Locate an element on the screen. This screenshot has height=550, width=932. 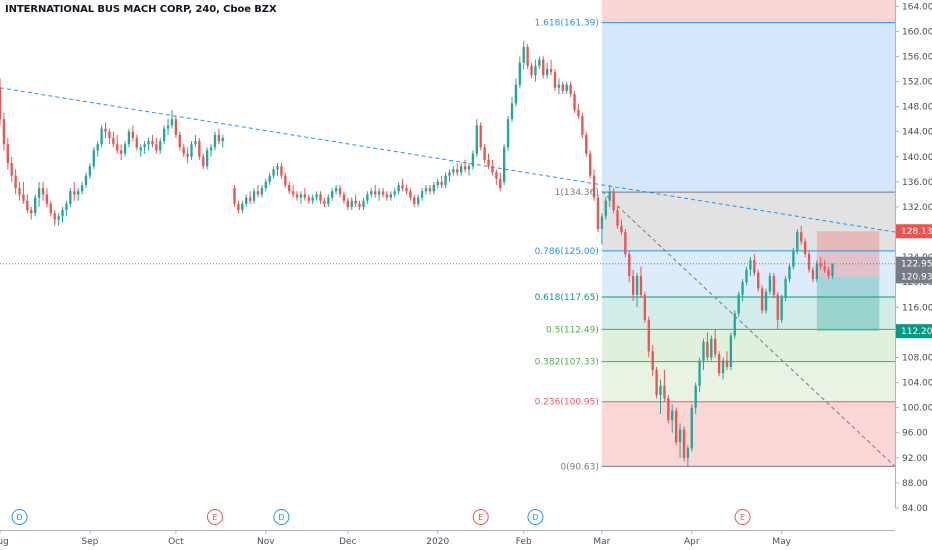
event-marker-label: E is located at coordinates (742, 517).